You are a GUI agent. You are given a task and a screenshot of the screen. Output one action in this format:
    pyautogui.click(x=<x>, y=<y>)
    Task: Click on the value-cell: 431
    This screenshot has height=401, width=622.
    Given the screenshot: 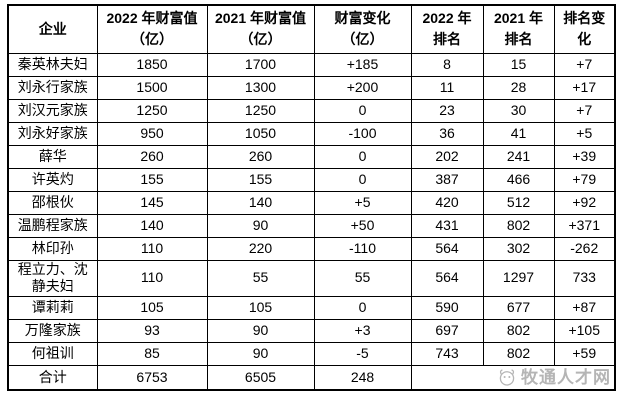 What is the action you would take?
    pyautogui.click(x=447, y=225)
    